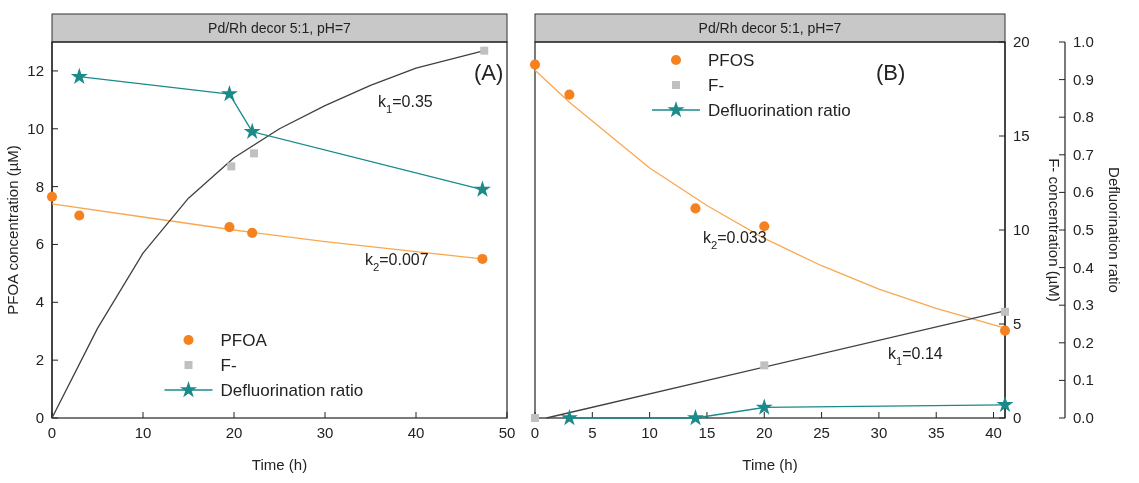 Image resolution: width=1139 pixels, height=483 pixels. What do you see at coordinates (1083, 117) in the screenshot?
I see `y3-tick-label: 0.8` at bounding box center [1083, 117].